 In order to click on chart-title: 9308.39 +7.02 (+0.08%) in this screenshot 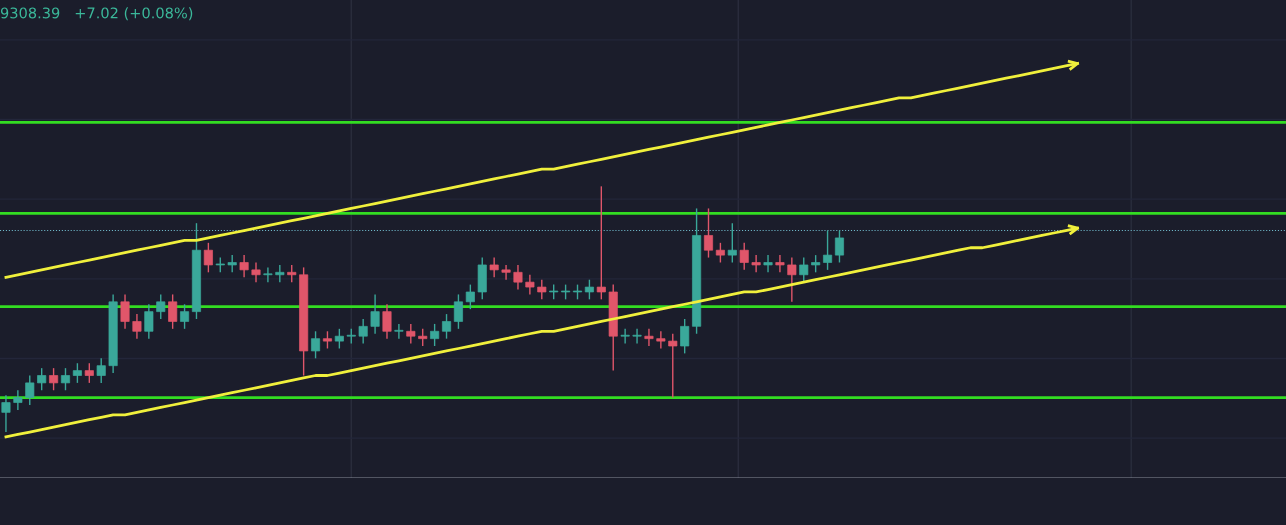, I will do `click(96, 14)`.